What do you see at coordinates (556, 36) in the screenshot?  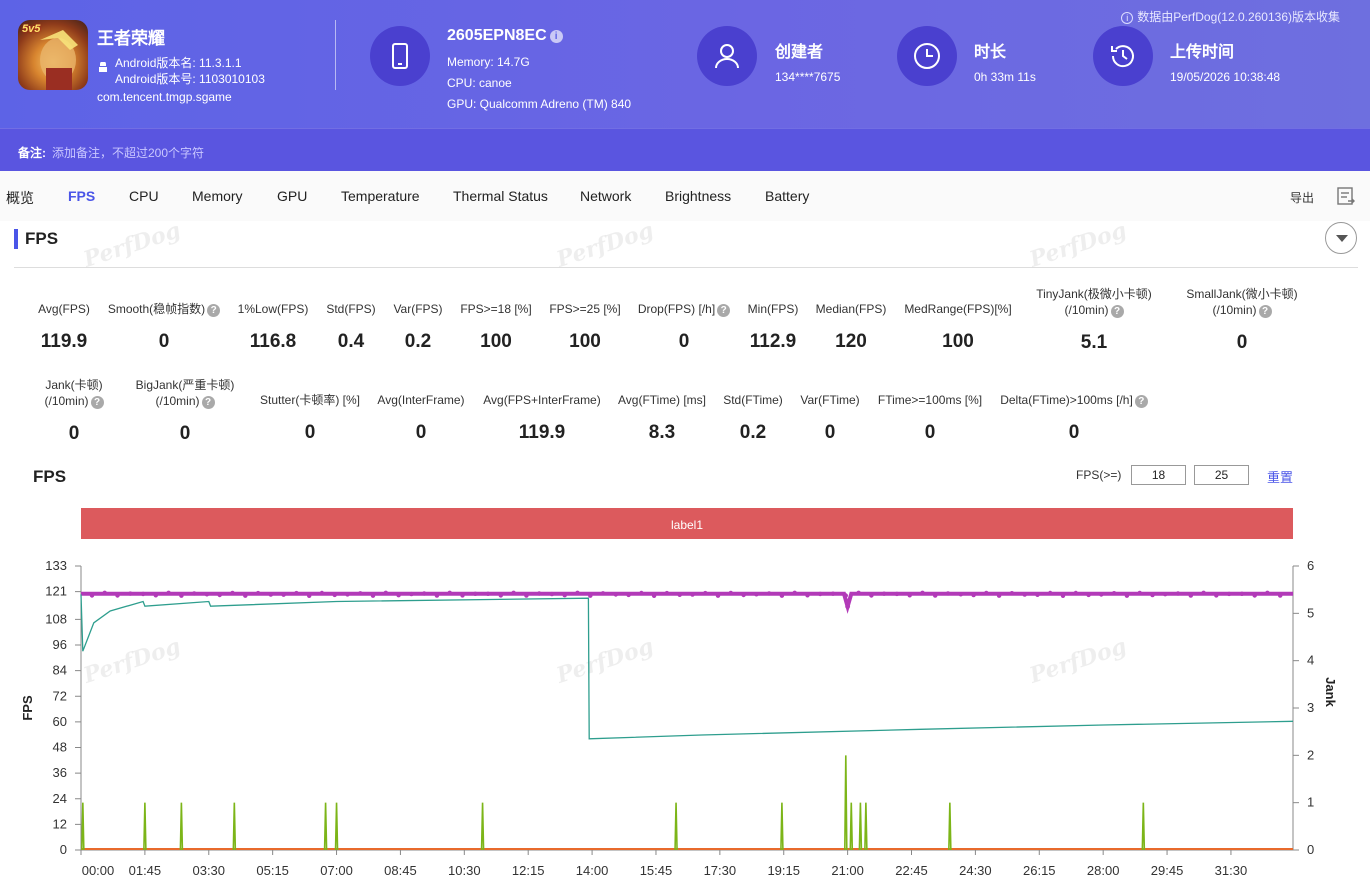 I see `device-info-icon: i` at bounding box center [556, 36].